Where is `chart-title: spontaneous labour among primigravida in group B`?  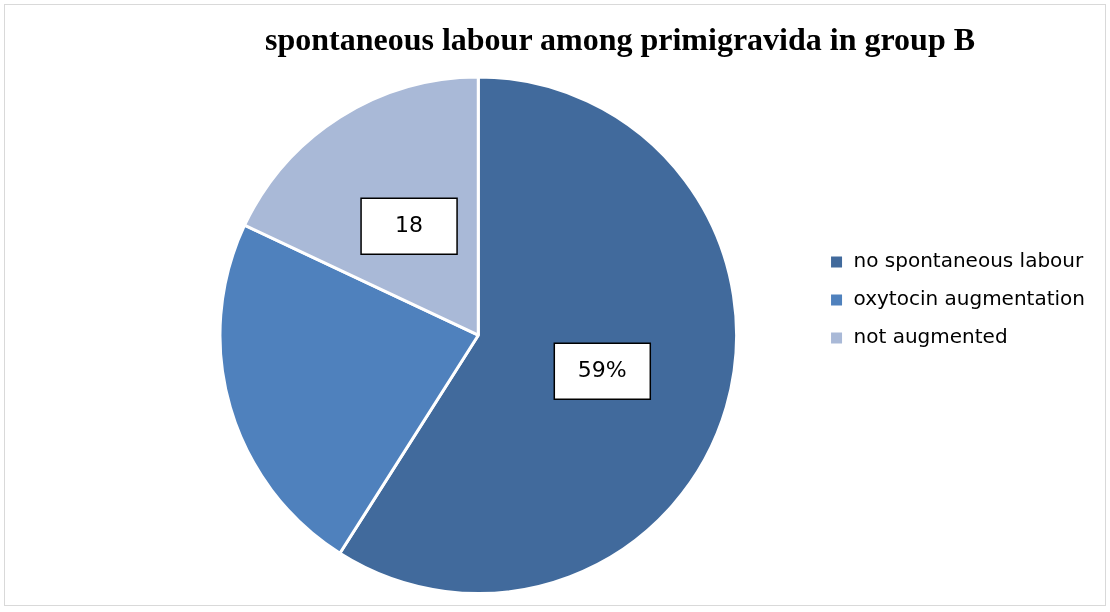 chart-title: spontaneous labour among primigravida in group B is located at coordinates (620, 39).